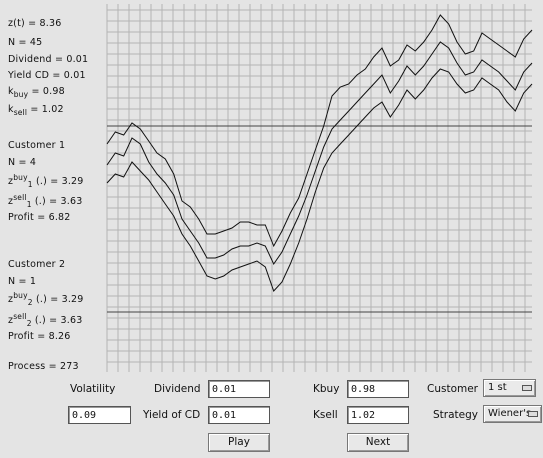  I want to click on strategy-select-value: Wiener's, so click(510, 413).